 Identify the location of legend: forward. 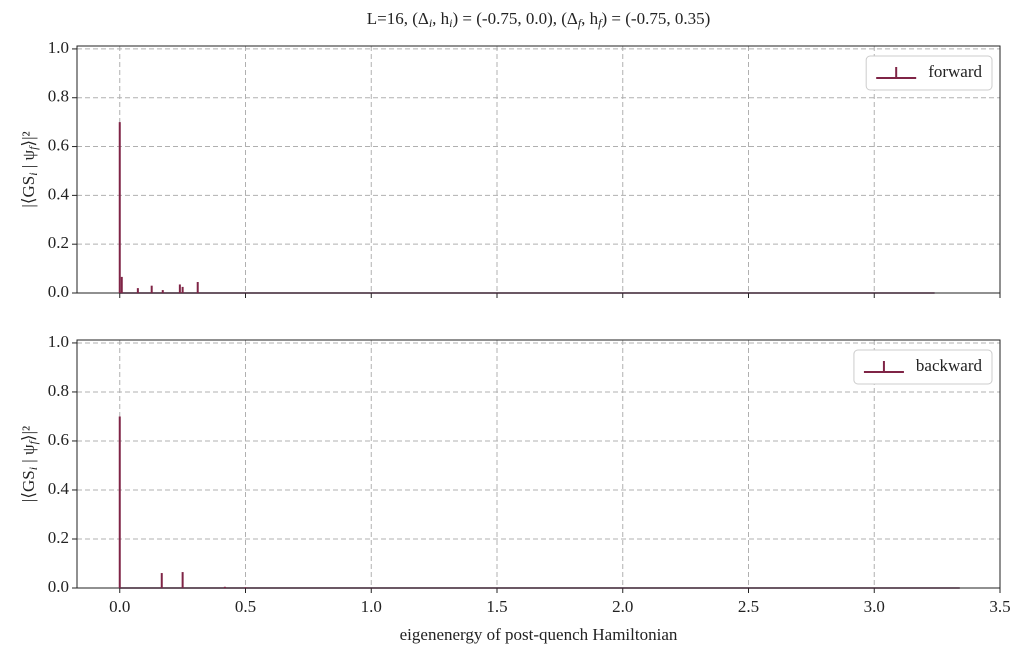
(929, 73).